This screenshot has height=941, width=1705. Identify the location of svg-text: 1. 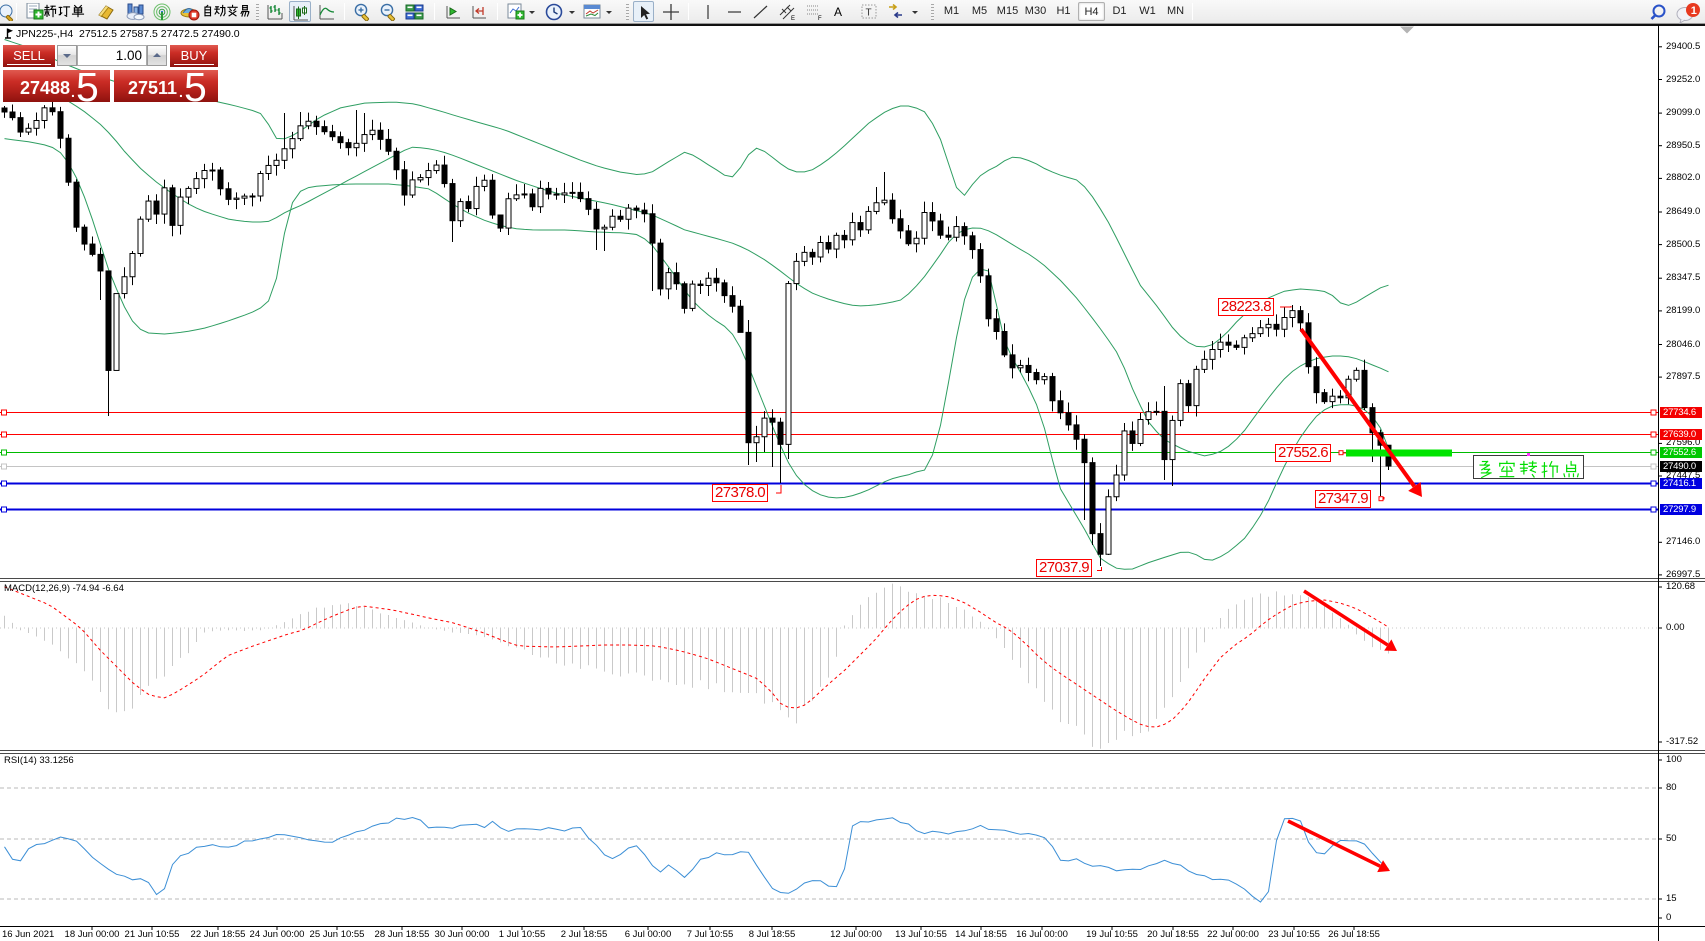
(1694, 11).